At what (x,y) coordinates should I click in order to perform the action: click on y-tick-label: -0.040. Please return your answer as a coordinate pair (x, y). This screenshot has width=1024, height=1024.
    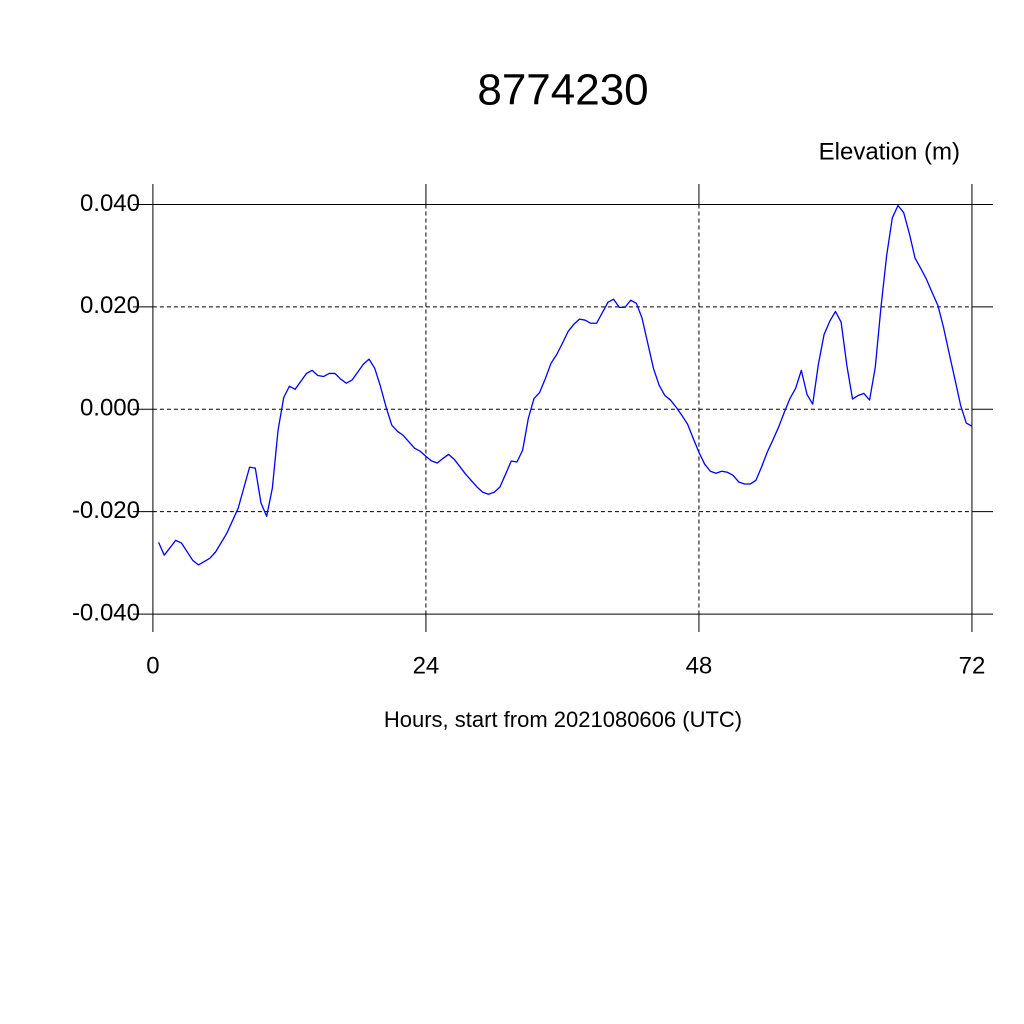
    Looking at the image, I should click on (106, 612).